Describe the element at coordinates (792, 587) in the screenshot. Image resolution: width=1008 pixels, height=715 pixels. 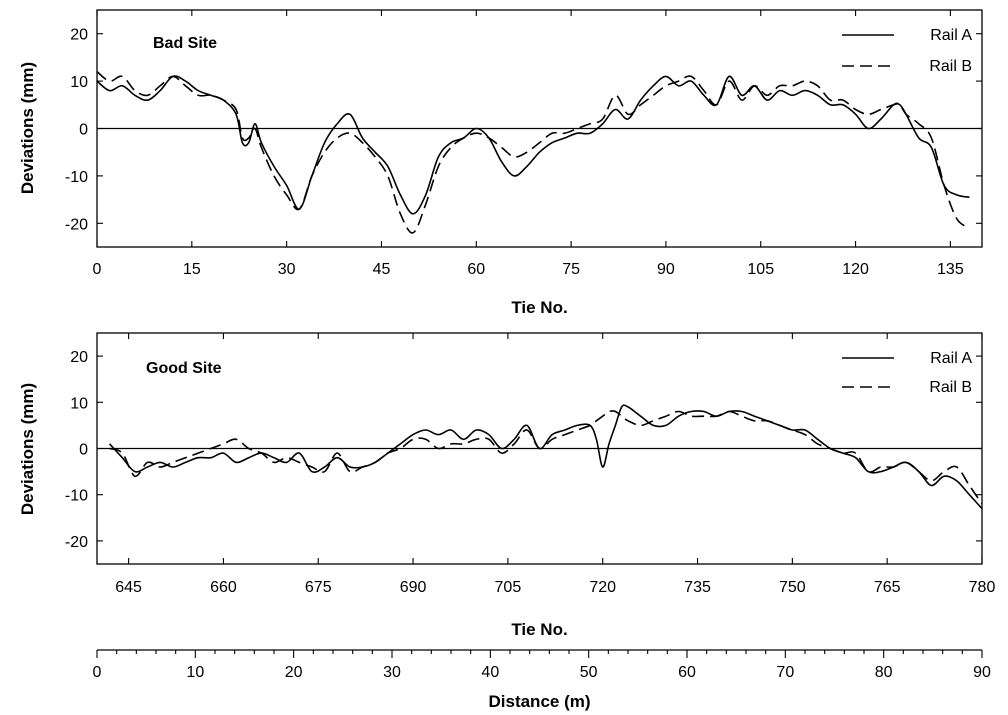
I see `x-tick-label: 750` at that location.